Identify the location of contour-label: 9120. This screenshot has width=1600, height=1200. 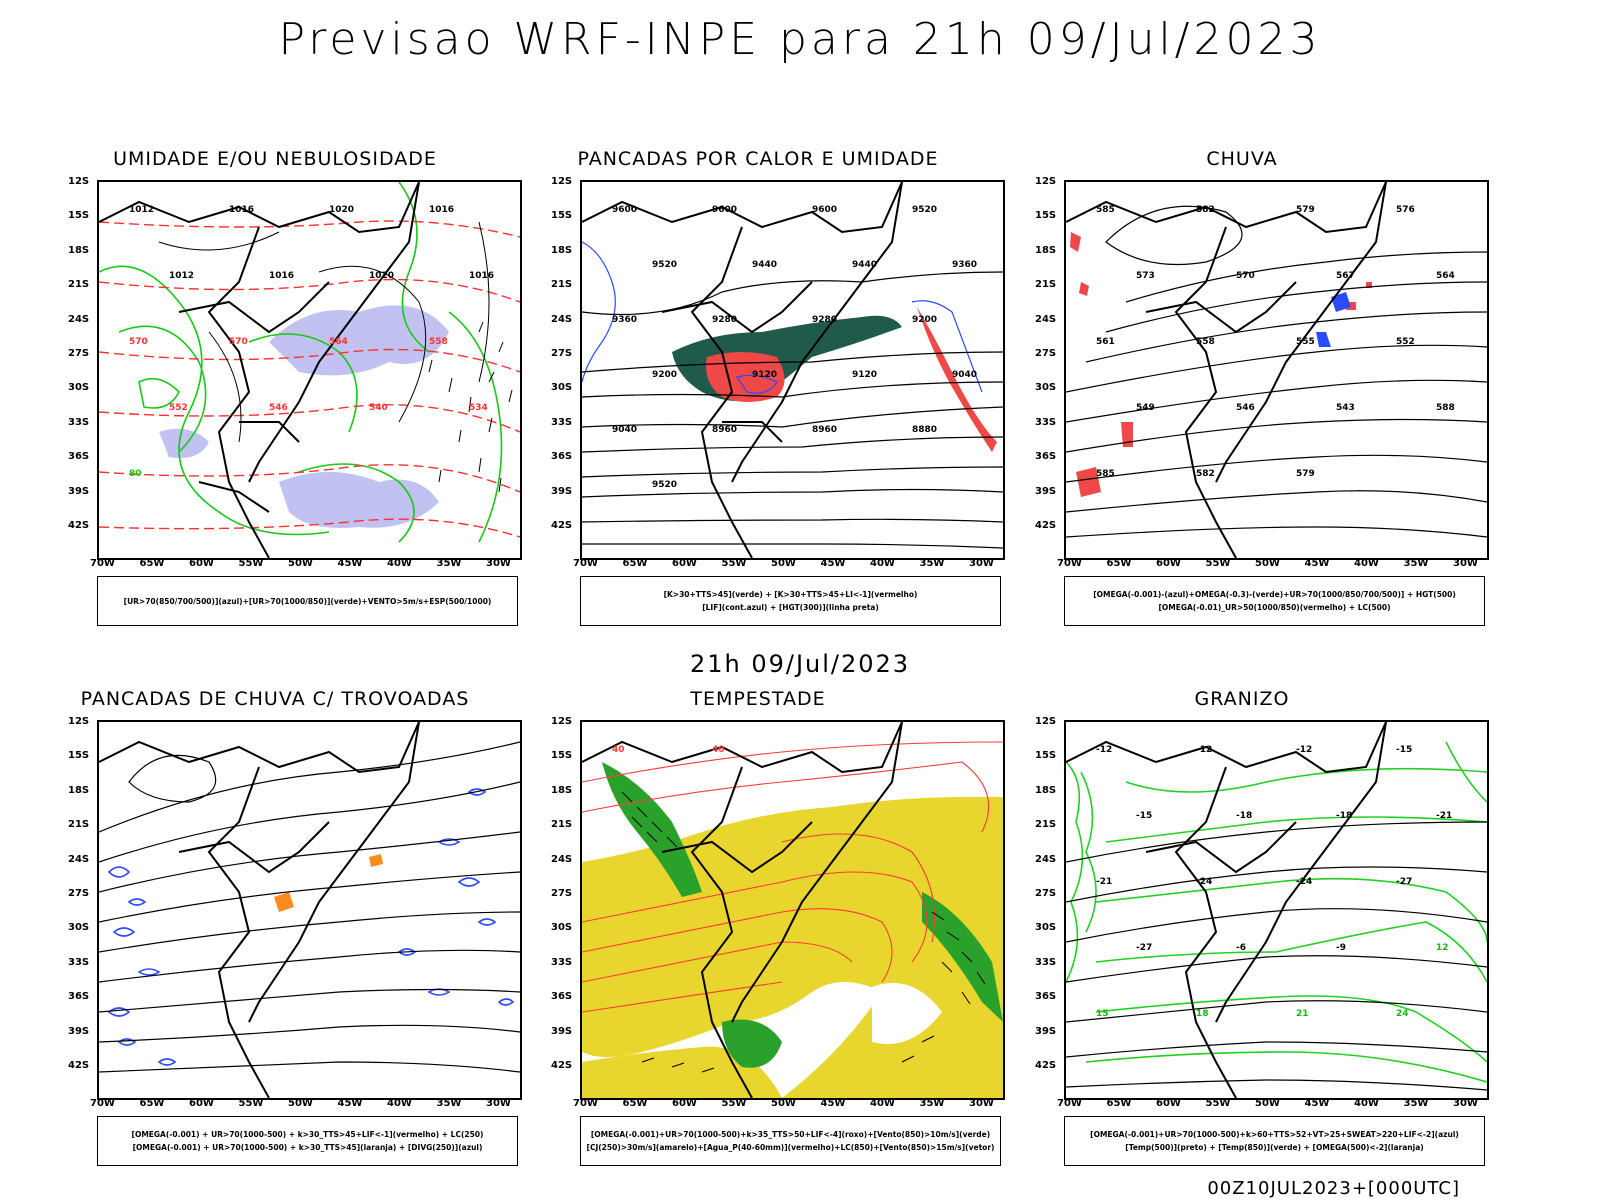
(864, 375).